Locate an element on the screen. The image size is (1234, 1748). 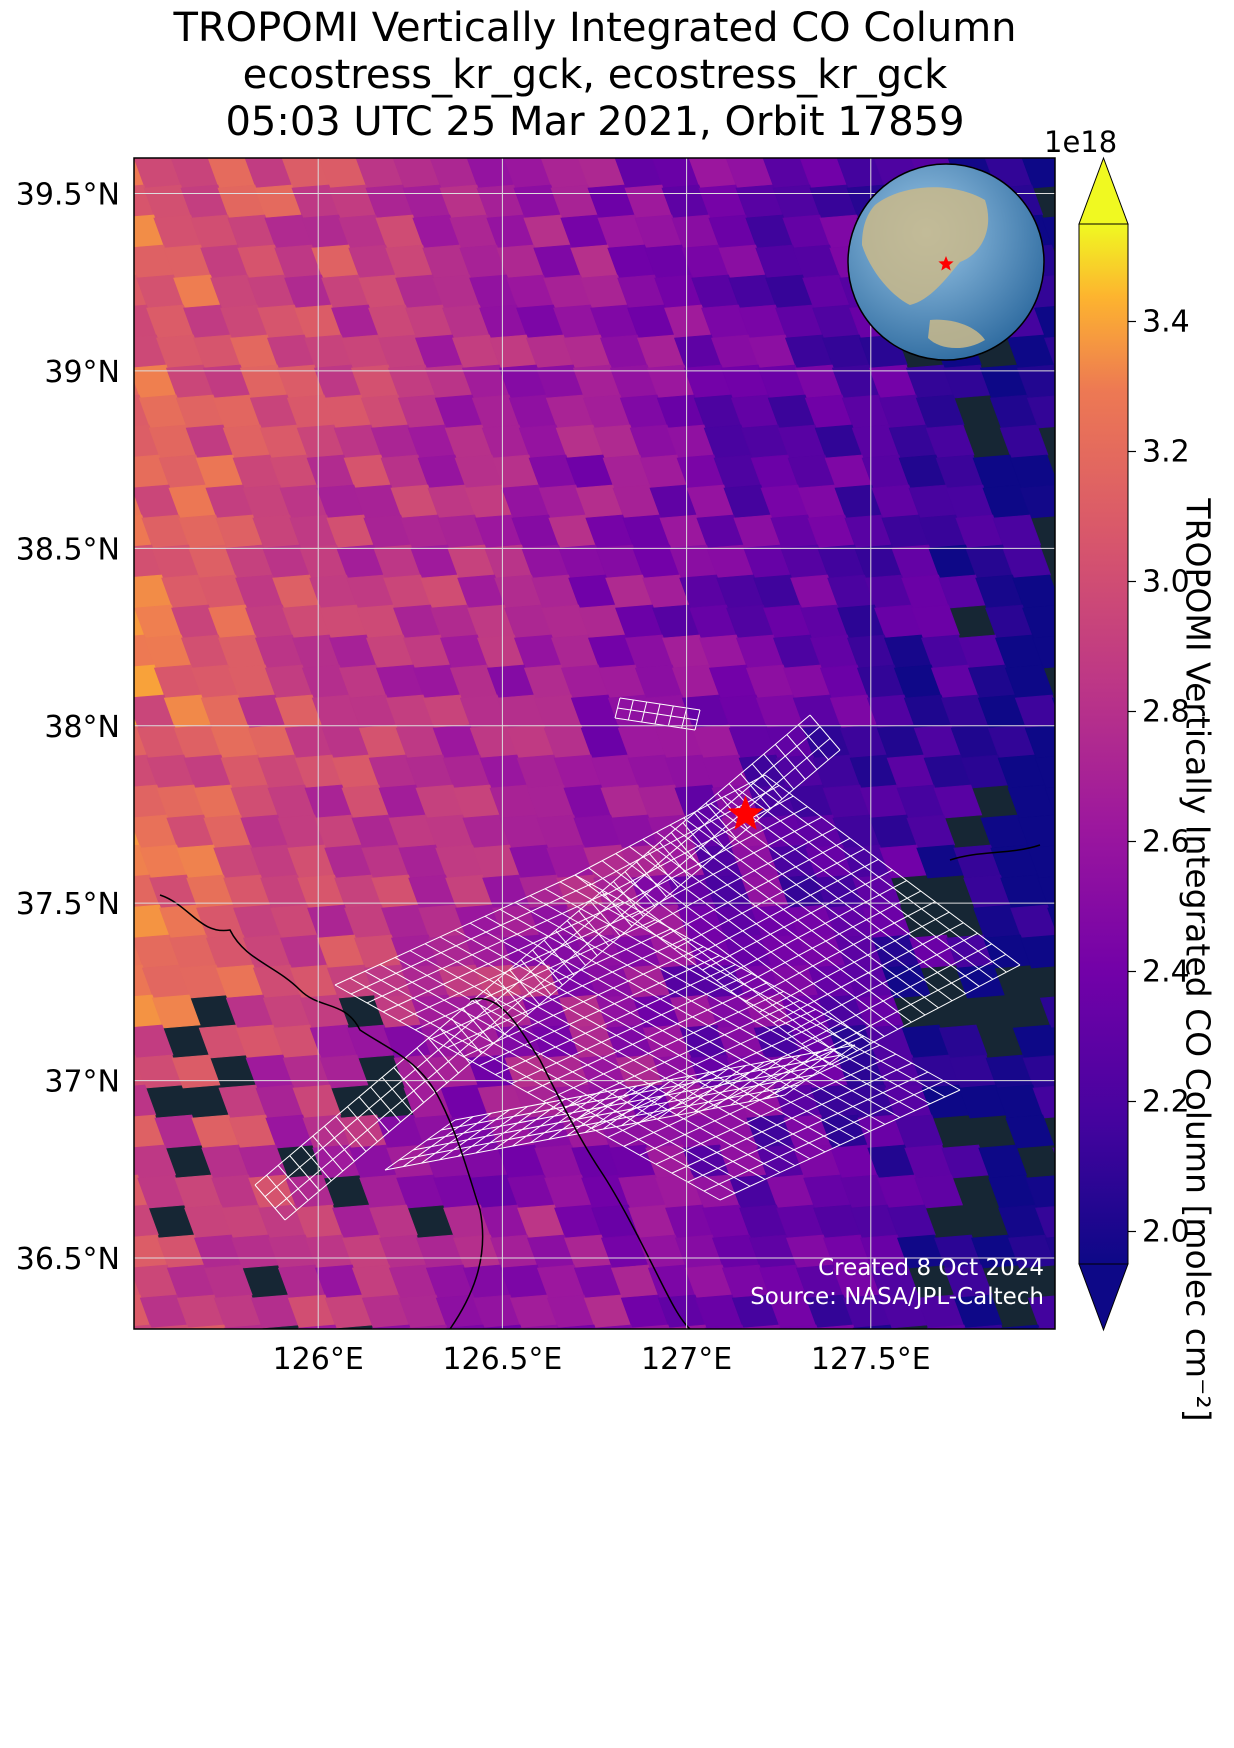
colorbar-tick-label: 2.0 is located at coordinates (1166, 1232).